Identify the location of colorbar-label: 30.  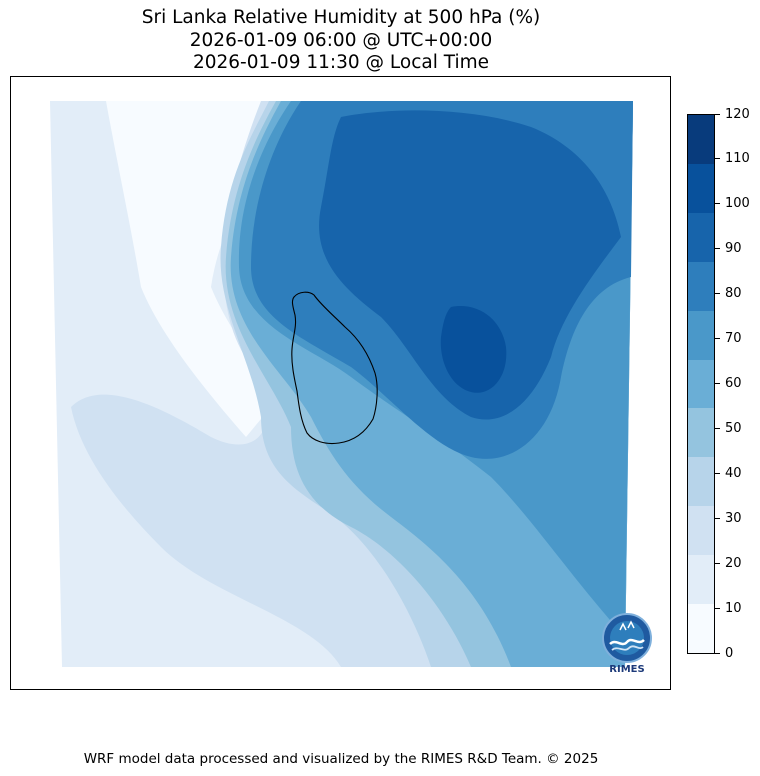
(733, 518).